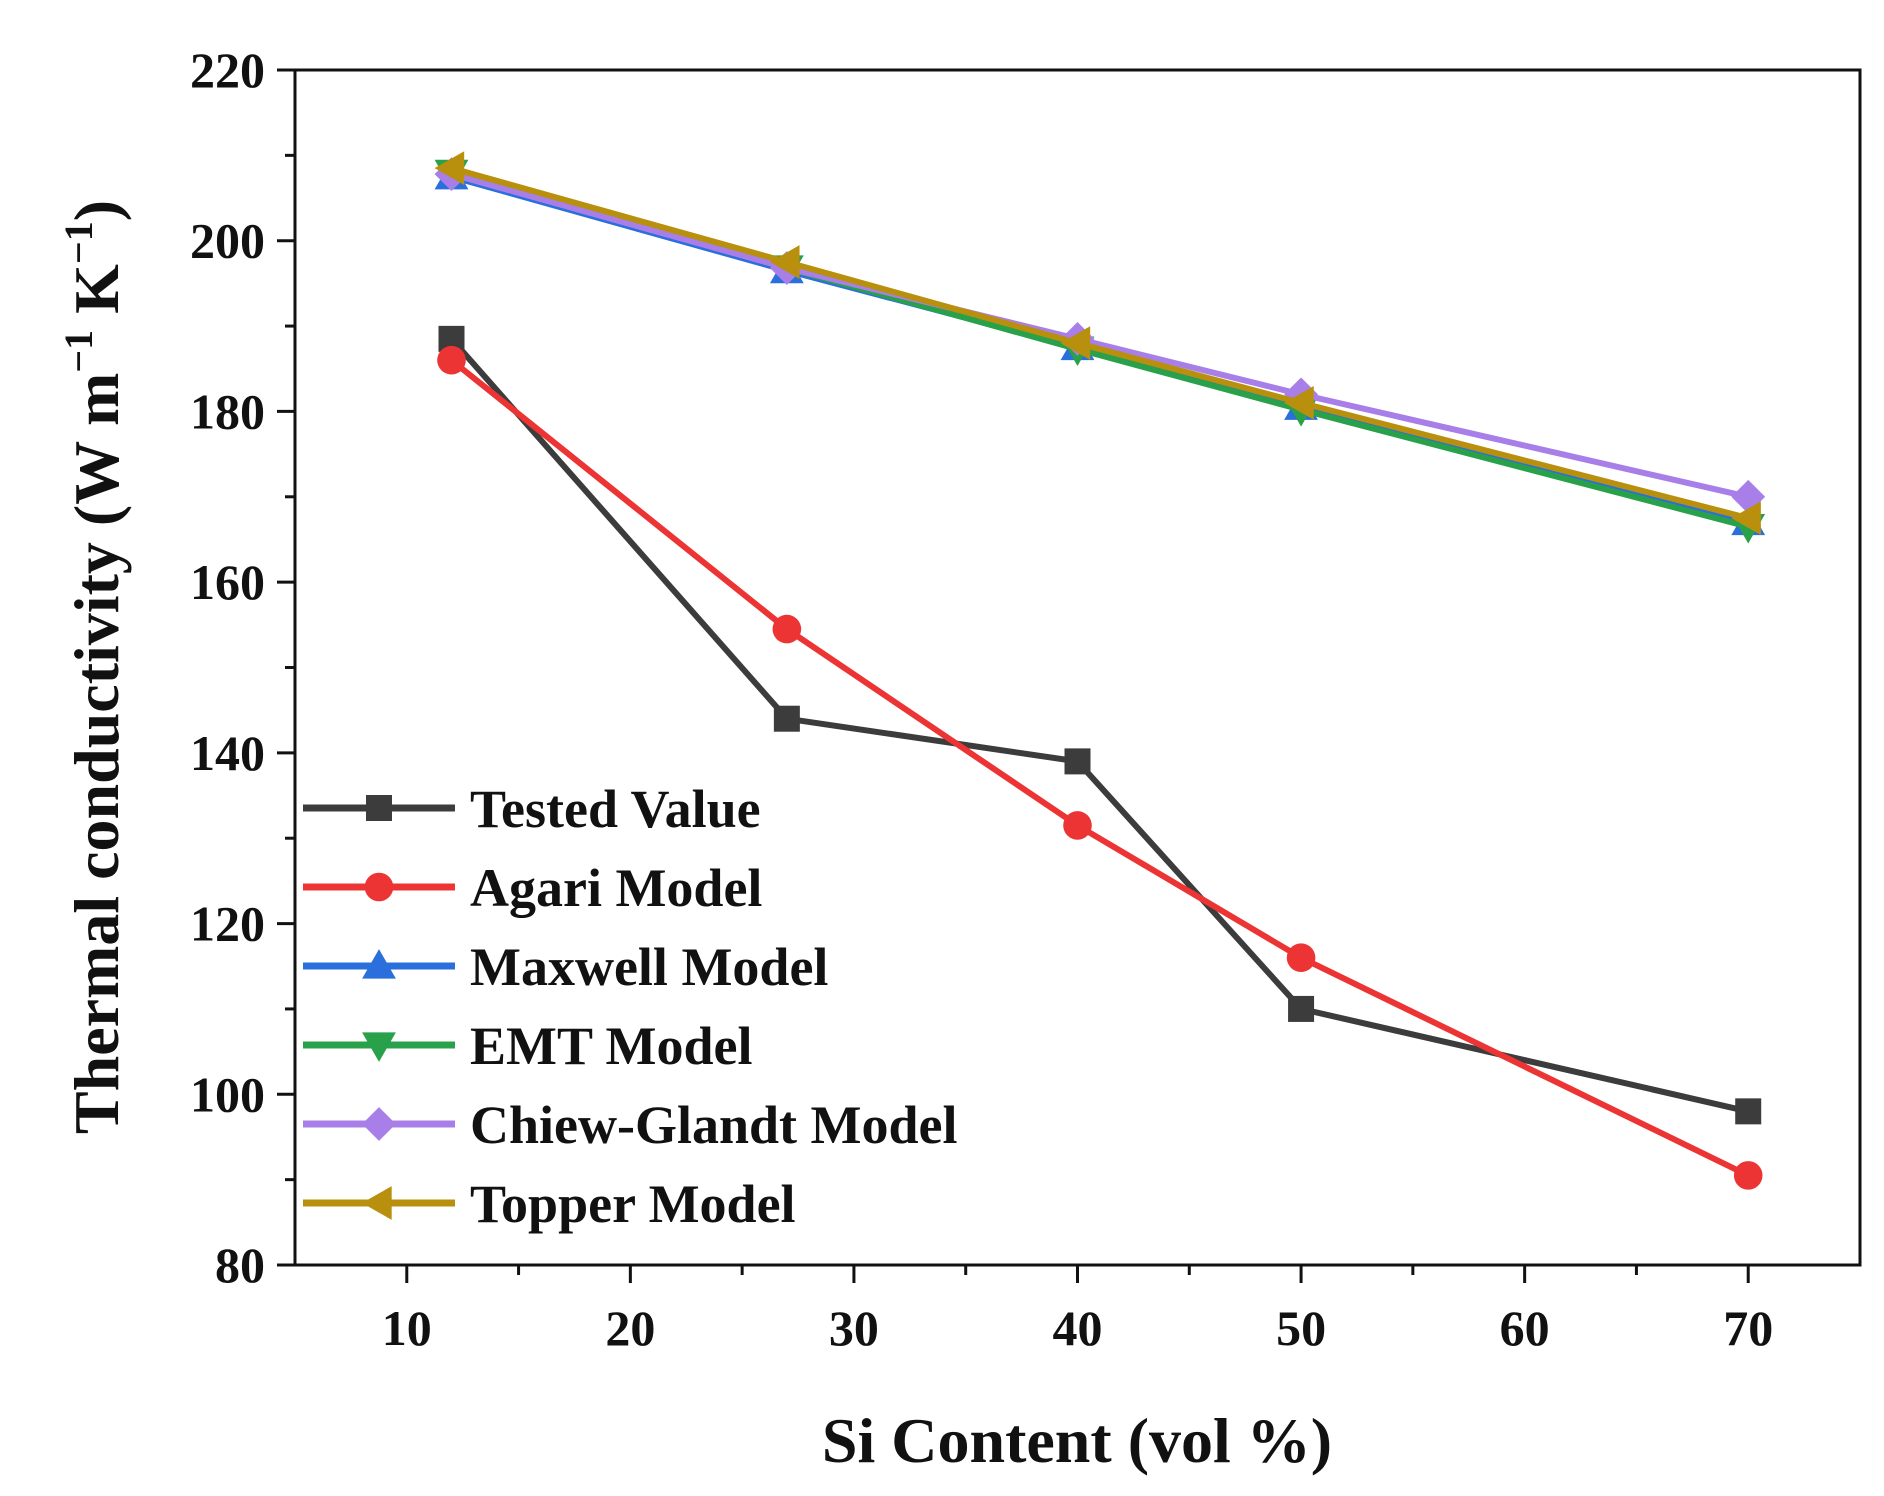 This screenshot has height=1496, width=1884. I want to click on x-axis-ticks: 10 20 30 40 50 60 70, so click(1077, 1310).